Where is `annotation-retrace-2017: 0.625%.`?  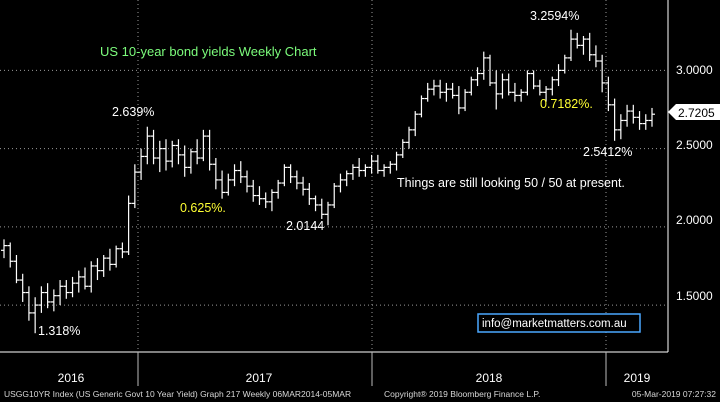 annotation-retrace-2017: 0.625%. is located at coordinates (203, 208).